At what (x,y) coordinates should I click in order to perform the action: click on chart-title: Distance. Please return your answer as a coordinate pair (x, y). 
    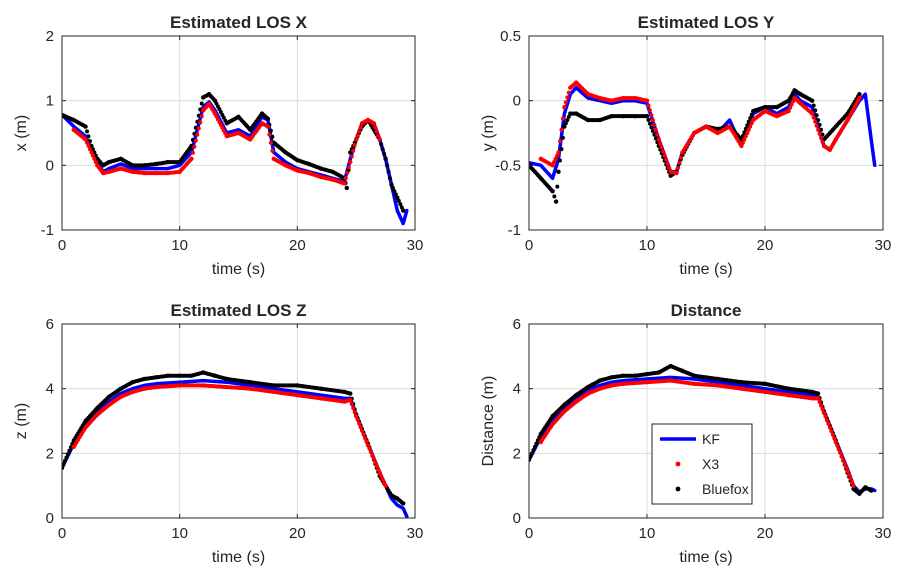
    Looking at the image, I should click on (706, 310).